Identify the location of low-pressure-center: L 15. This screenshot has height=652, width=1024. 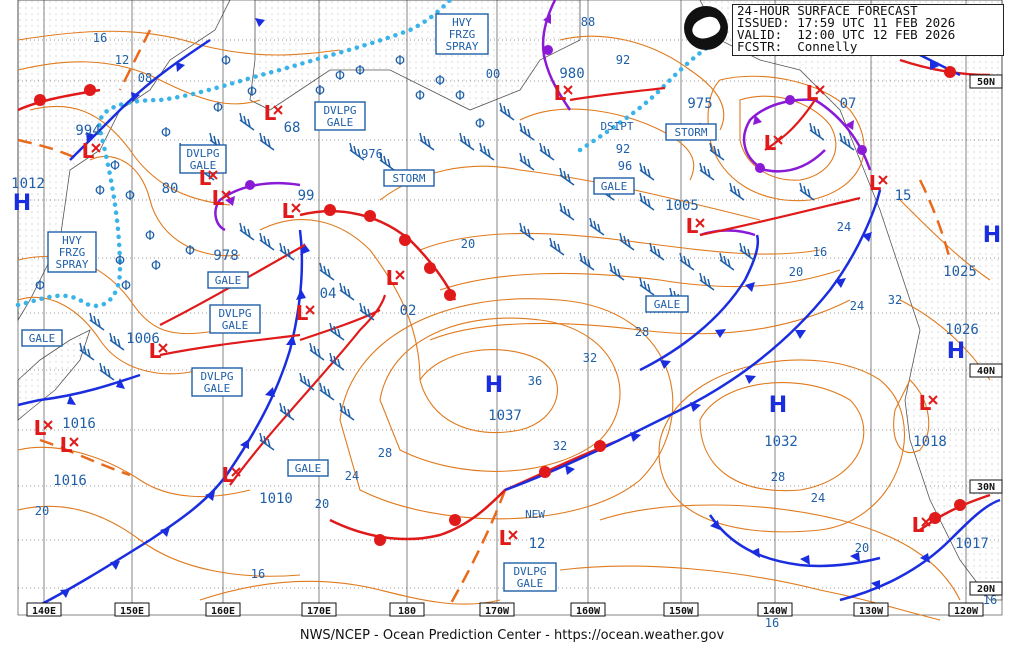
(890, 187).